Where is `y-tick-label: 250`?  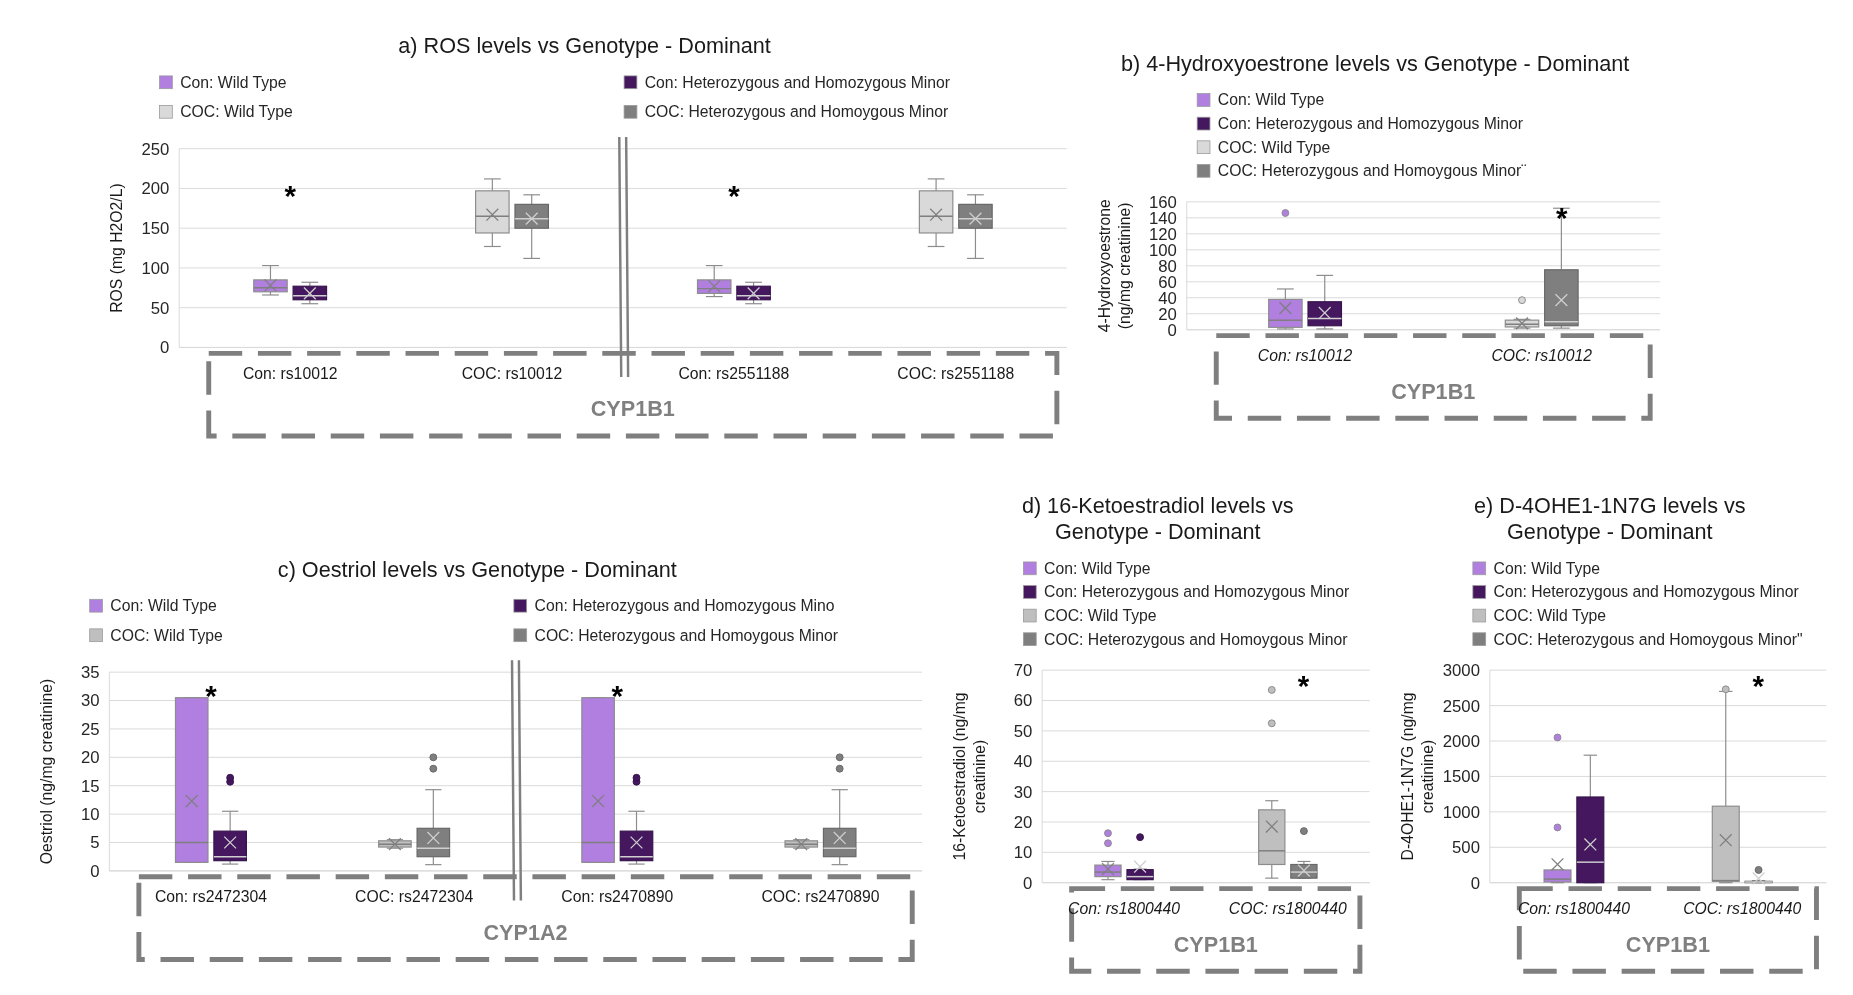 y-tick-label: 250 is located at coordinates (155, 149).